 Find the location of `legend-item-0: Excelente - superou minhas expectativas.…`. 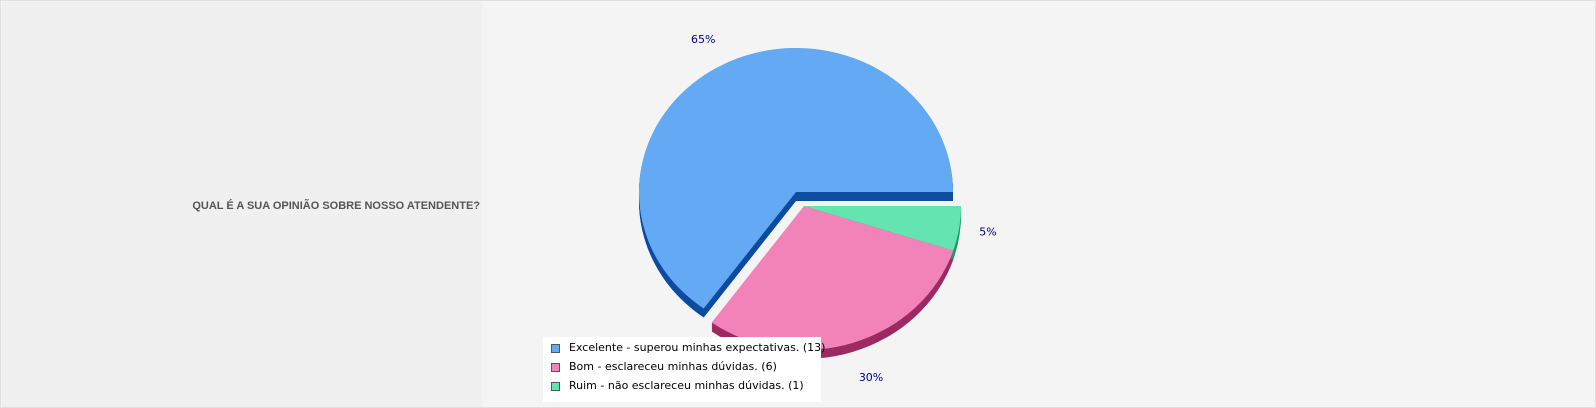

legend-item-0: Excelente - superou minhas expectativas.… is located at coordinates (684, 349).